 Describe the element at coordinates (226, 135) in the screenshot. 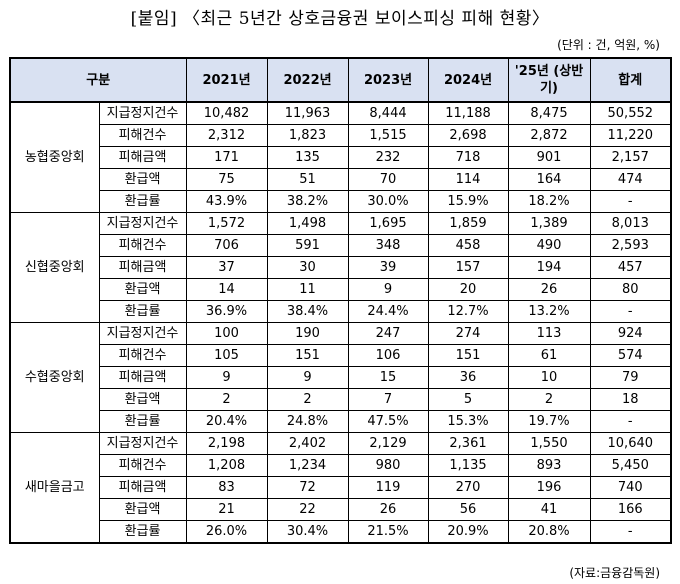

I see `value-cell: 2,312` at that location.